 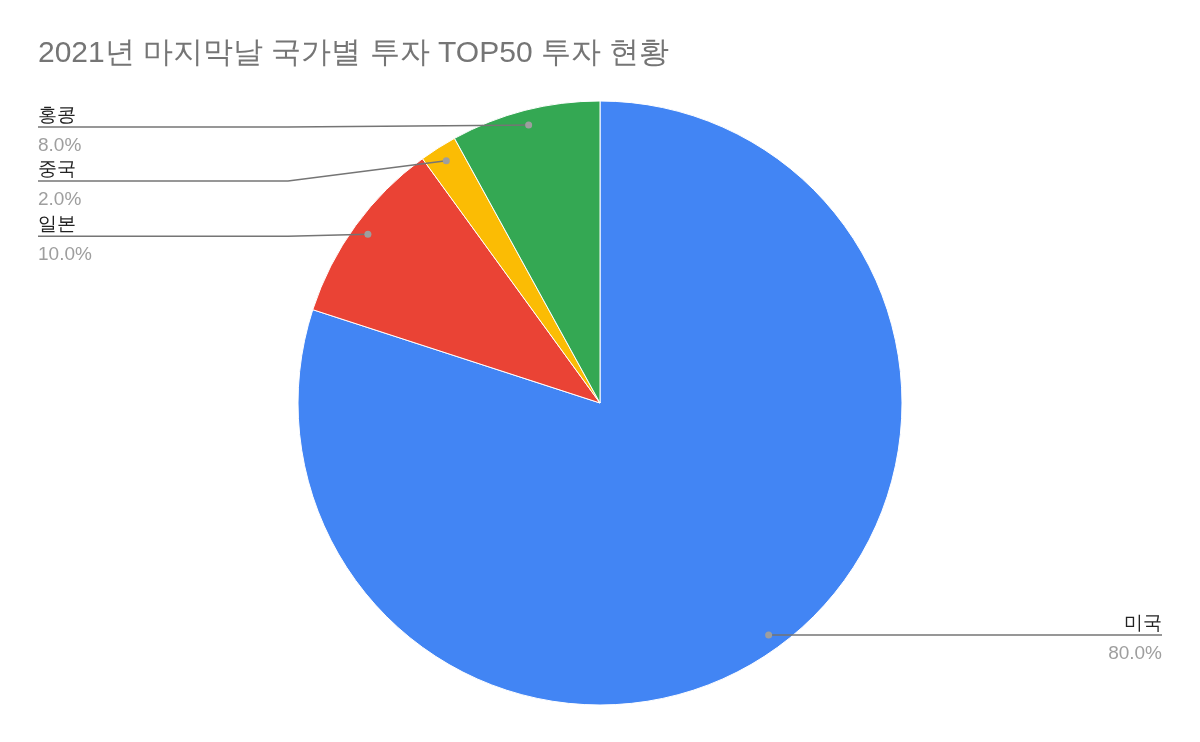 What do you see at coordinates (57, 169) in the screenshot?
I see `slice-label: 중국` at bounding box center [57, 169].